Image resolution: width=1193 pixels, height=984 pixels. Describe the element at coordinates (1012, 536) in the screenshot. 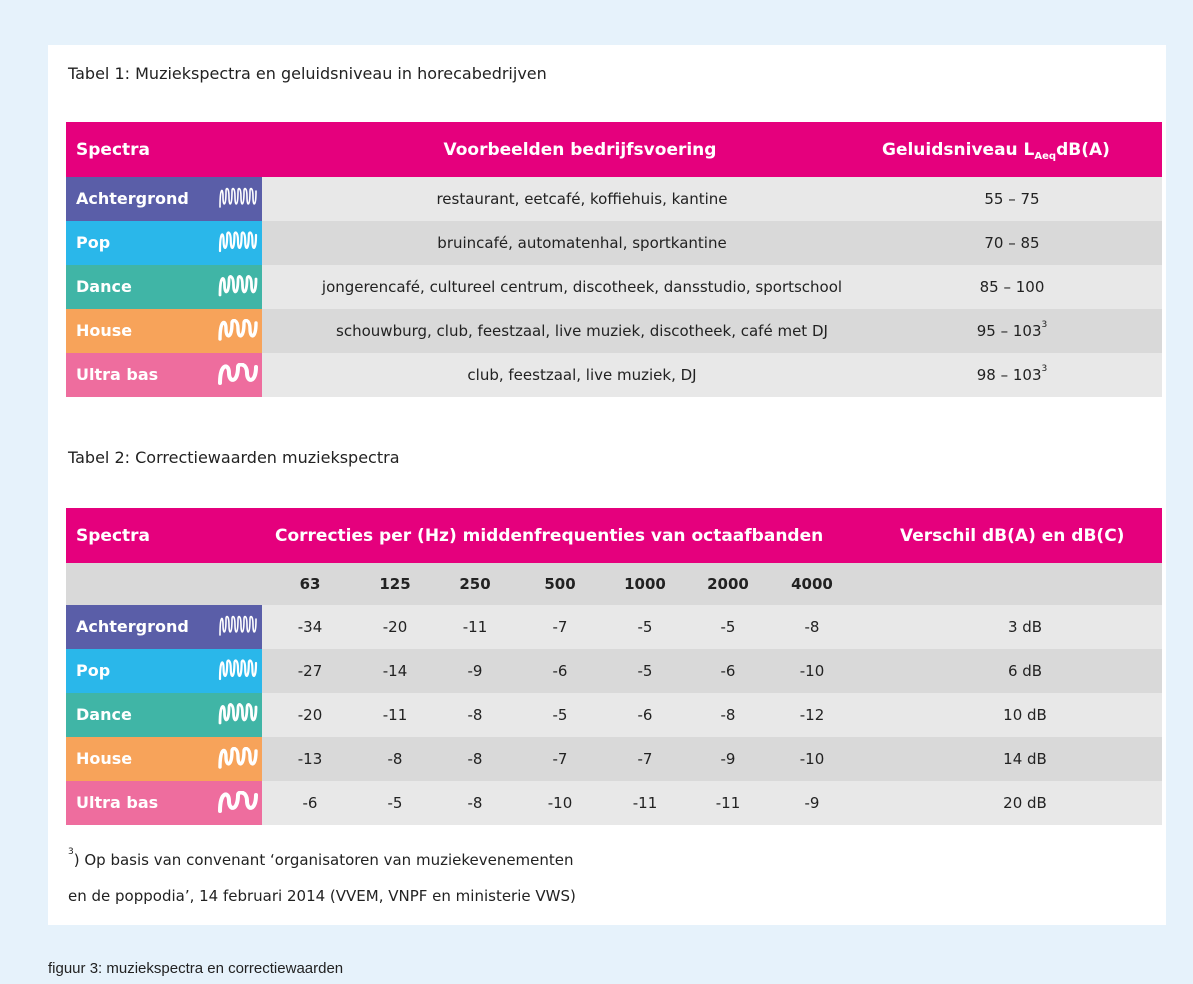

I see `header-cell: Verschil dB(A) en dB(C)` at that location.